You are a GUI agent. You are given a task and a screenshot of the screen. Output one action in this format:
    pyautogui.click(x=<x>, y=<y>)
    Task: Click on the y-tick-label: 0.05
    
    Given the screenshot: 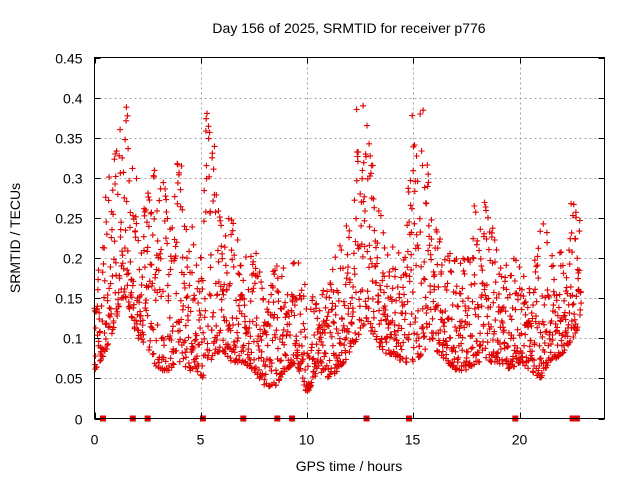 What is the action you would take?
    pyautogui.click(x=68, y=379)
    